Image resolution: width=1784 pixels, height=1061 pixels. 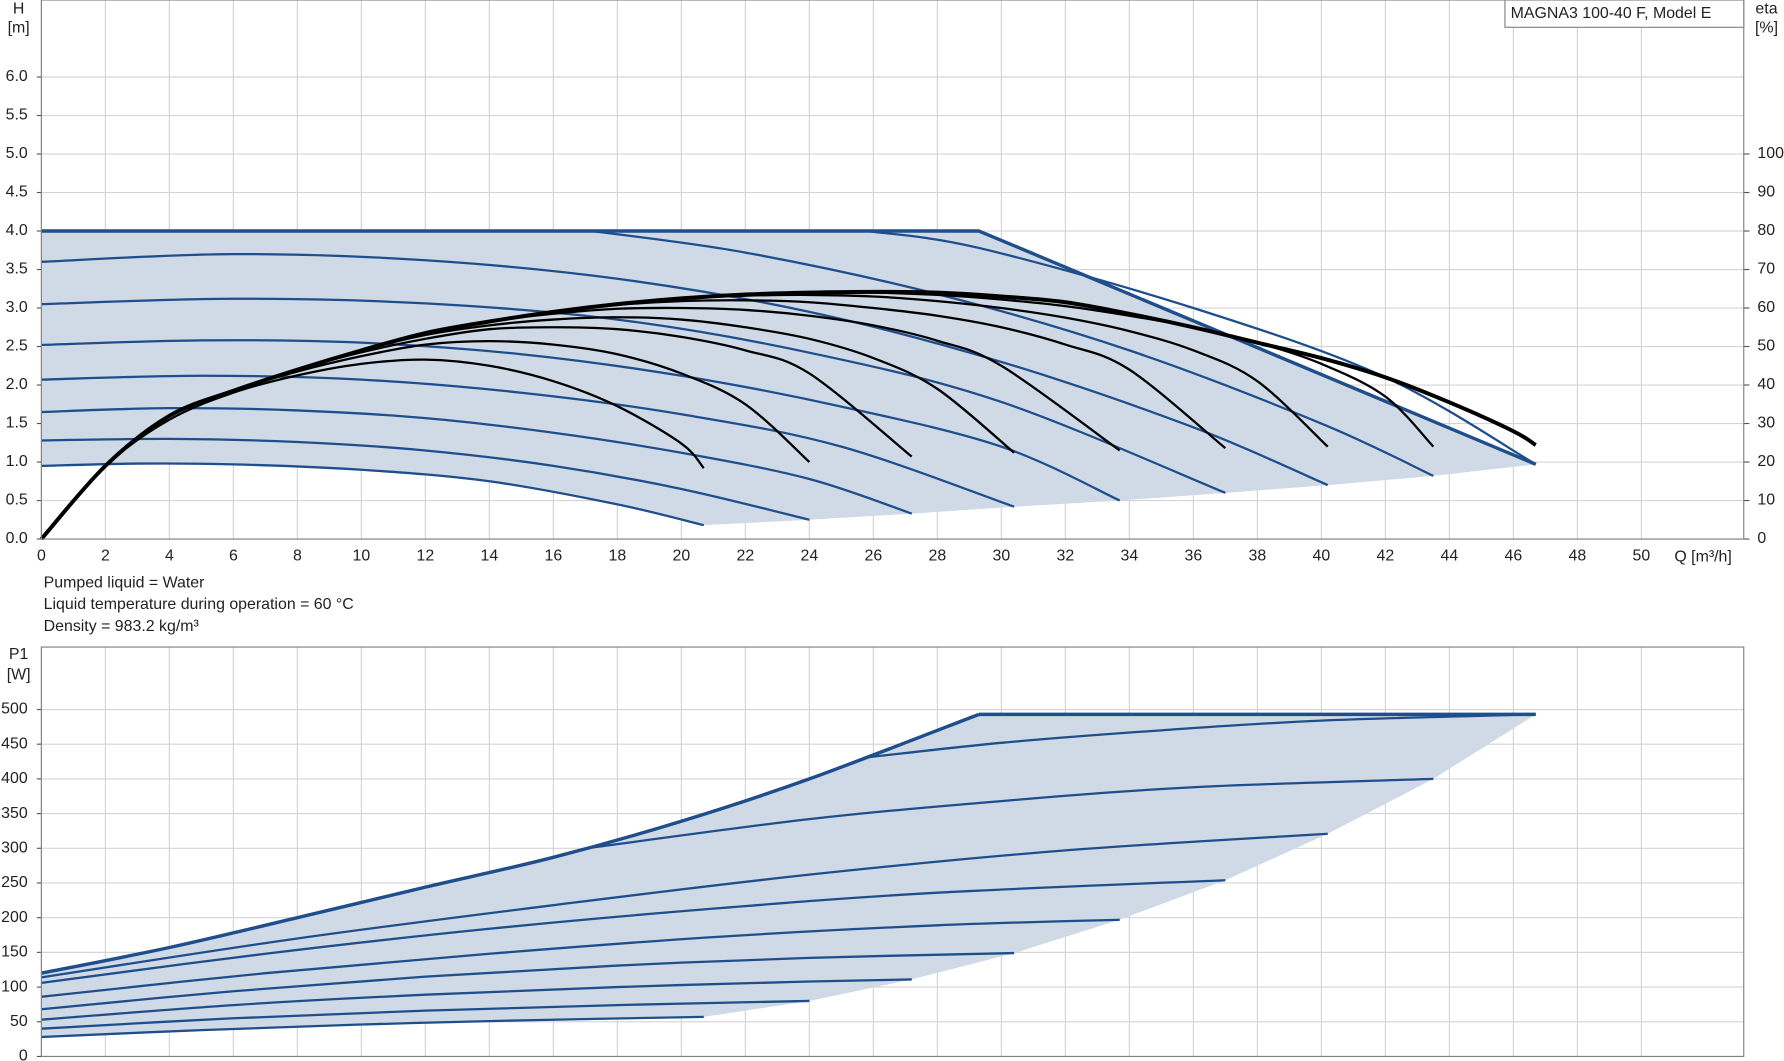 I want to click on x-tick-label: 22, so click(x=746, y=555).